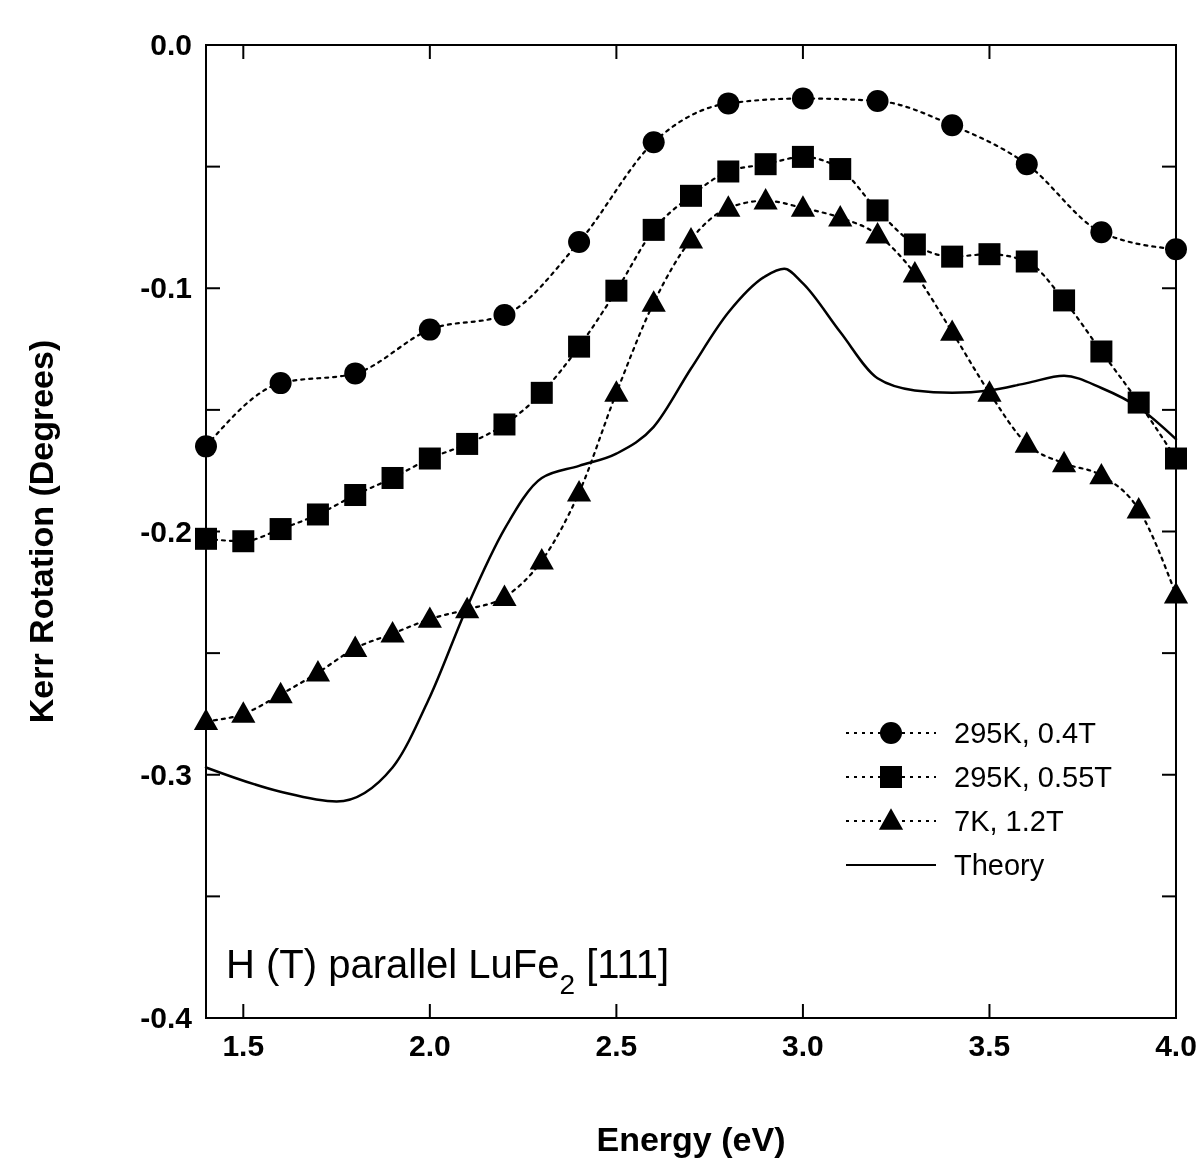  What do you see at coordinates (989, 1045) in the screenshot?
I see `x-tick-label: 3.5` at bounding box center [989, 1045].